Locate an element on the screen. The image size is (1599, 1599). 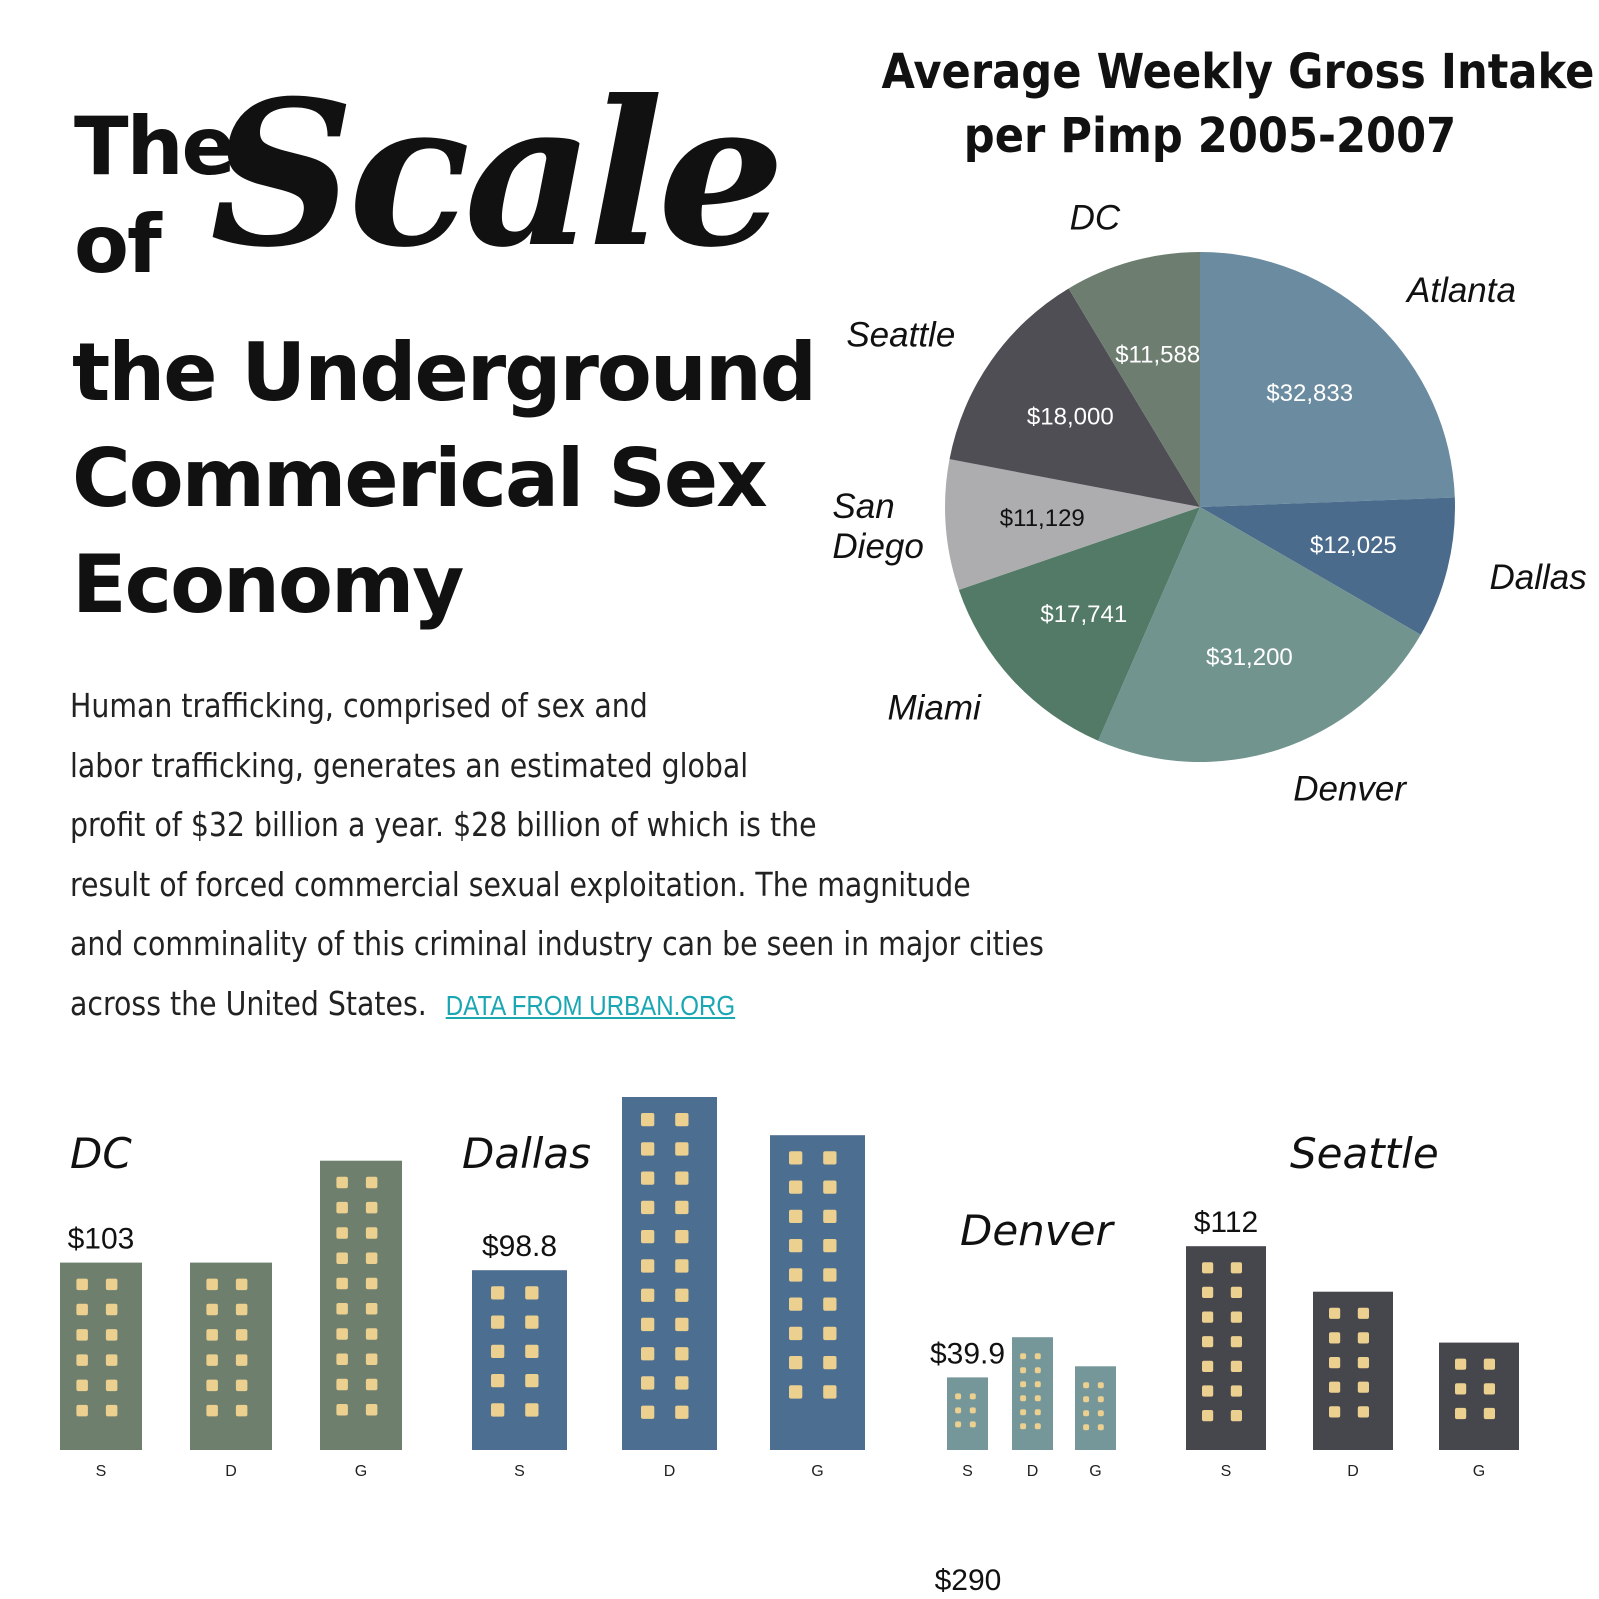
bar-group-title: DC is located at coordinates (101, 1153).